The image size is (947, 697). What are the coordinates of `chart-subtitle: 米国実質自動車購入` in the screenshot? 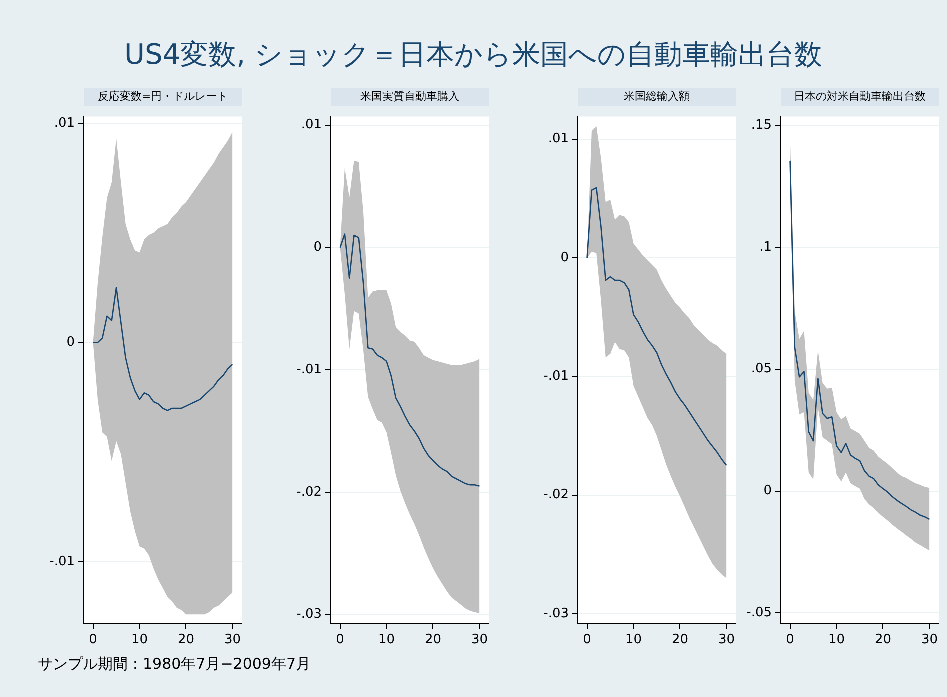 It's located at (410, 97).